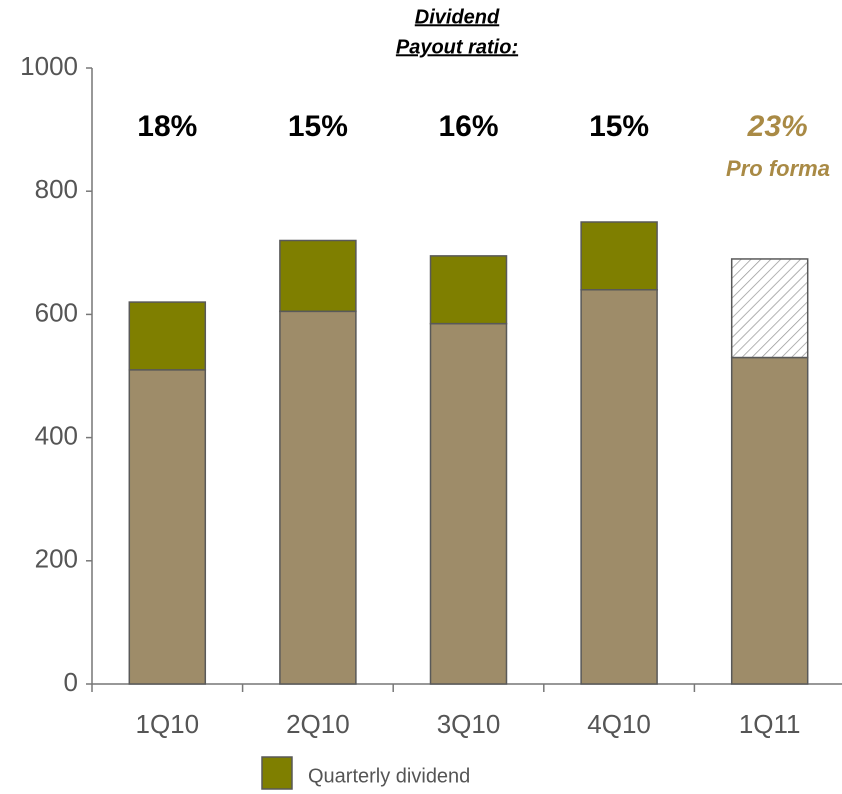  Describe the element at coordinates (318, 724) in the screenshot. I see `x-tick-label: 2Q10` at that location.